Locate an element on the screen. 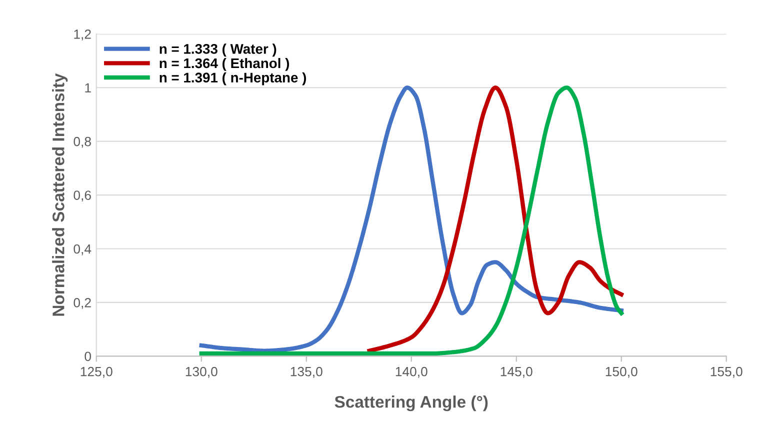  y-tick-label: 0 is located at coordinates (88, 357).